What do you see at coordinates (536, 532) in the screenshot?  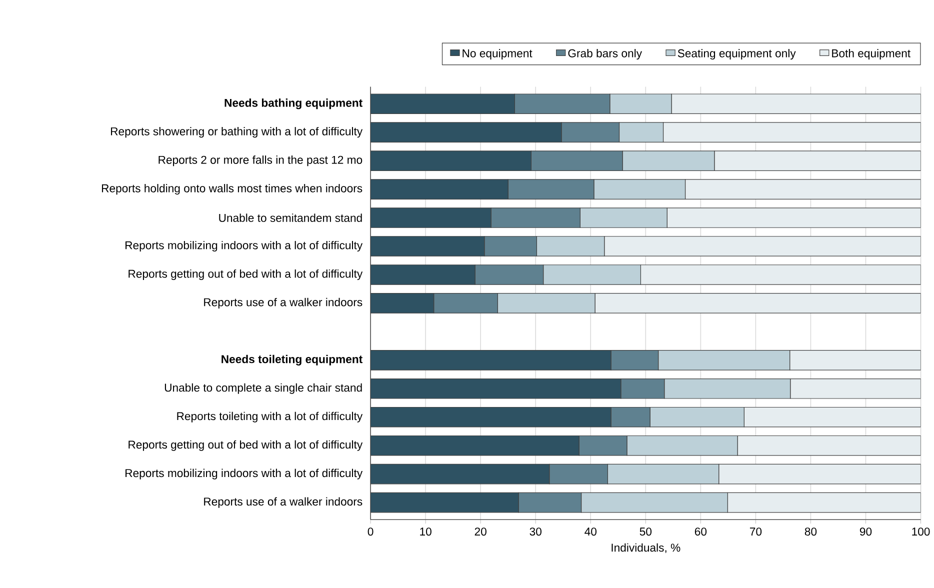 I see `x-tick-label: 30` at bounding box center [536, 532].